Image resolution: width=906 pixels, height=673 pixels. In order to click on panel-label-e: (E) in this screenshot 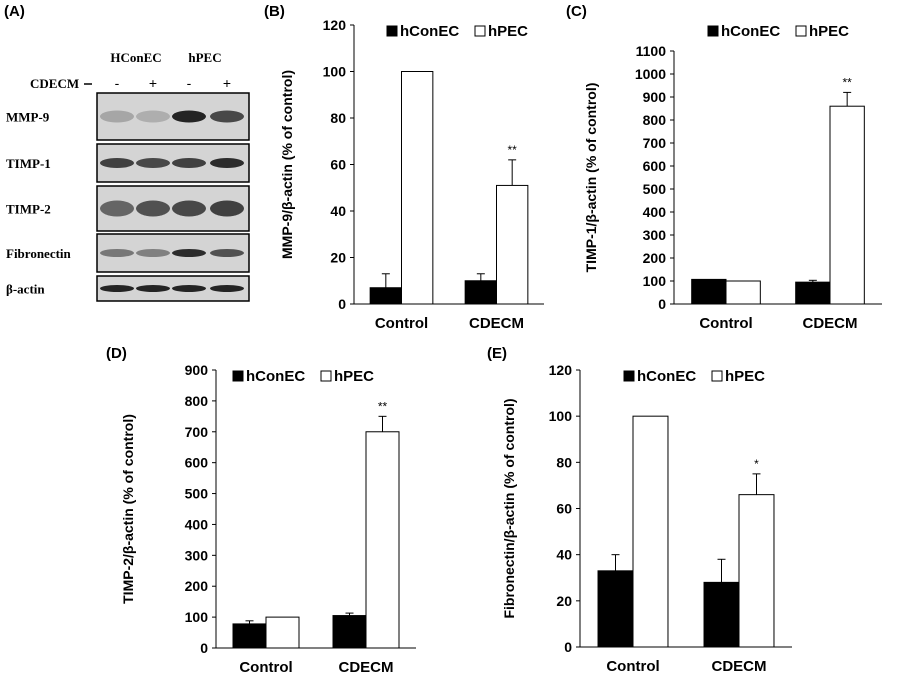, I will do `click(497, 353)`.